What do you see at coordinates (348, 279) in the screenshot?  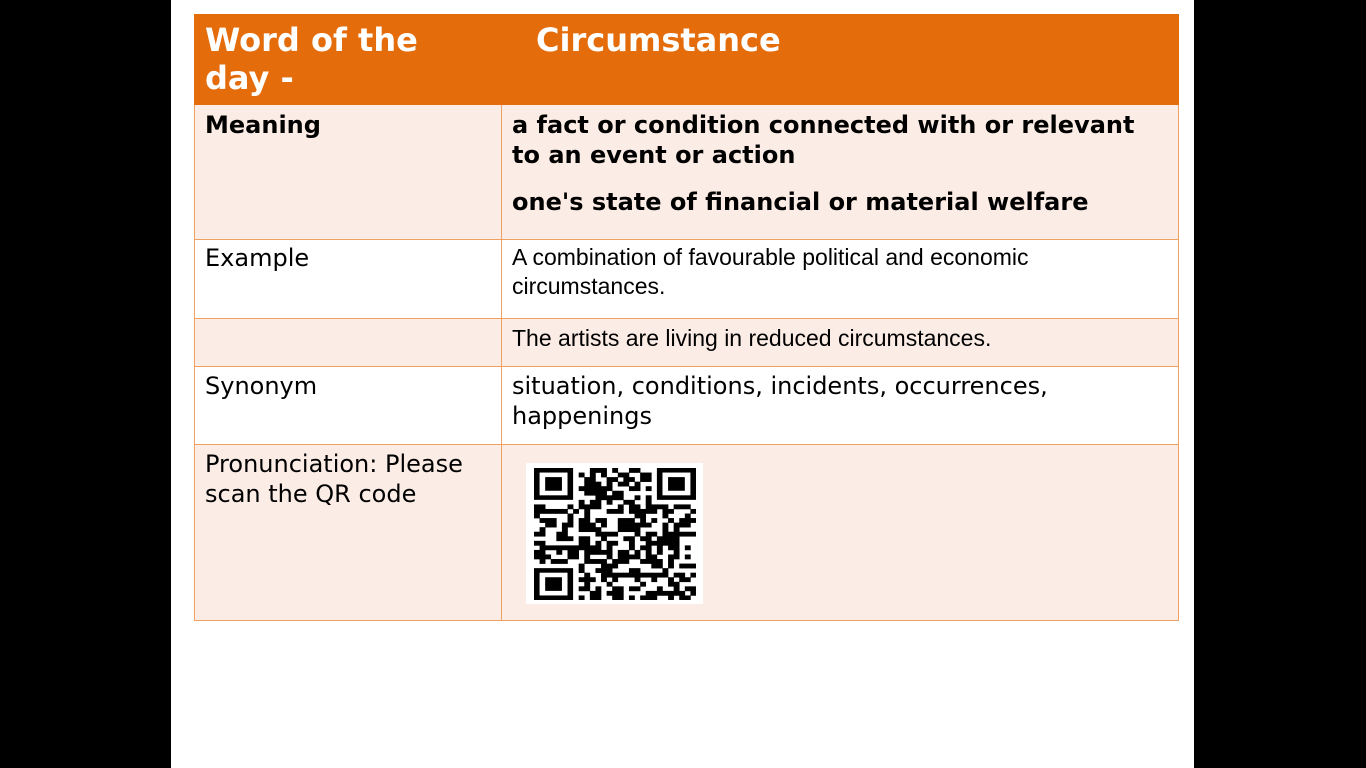 I see `example-label: Example` at bounding box center [348, 279].